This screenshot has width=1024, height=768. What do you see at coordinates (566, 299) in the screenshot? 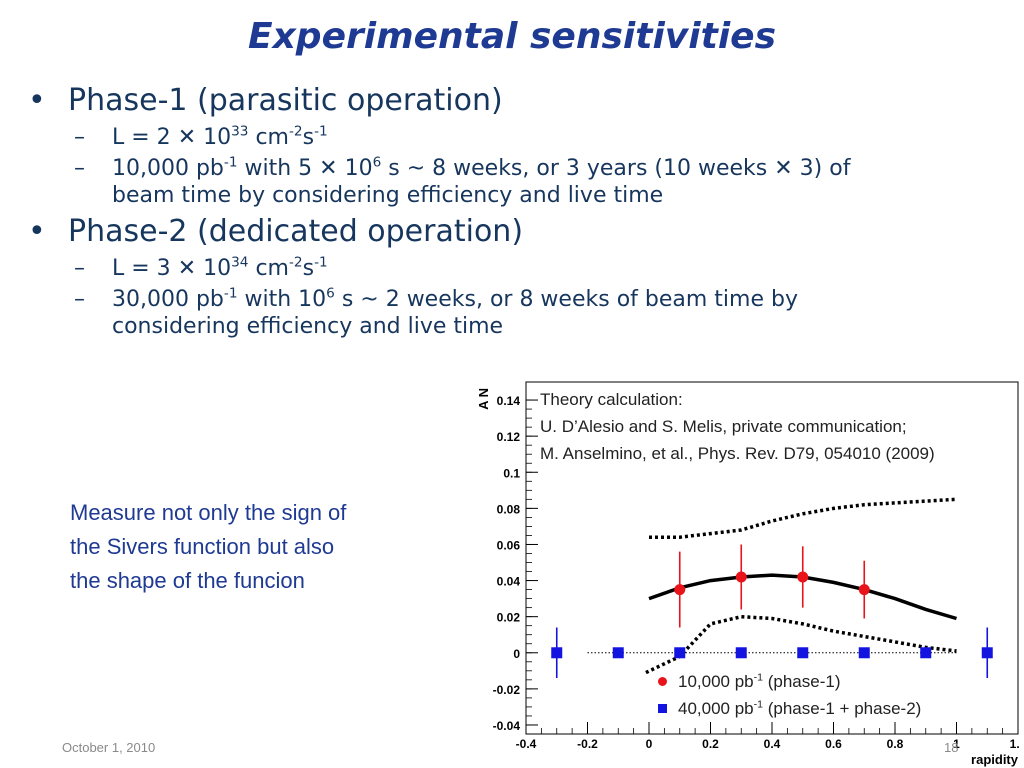
I see `text-segment: s ~ 2 weeks, or 8 weeks of beam time by` at bounding box center [566, 299].